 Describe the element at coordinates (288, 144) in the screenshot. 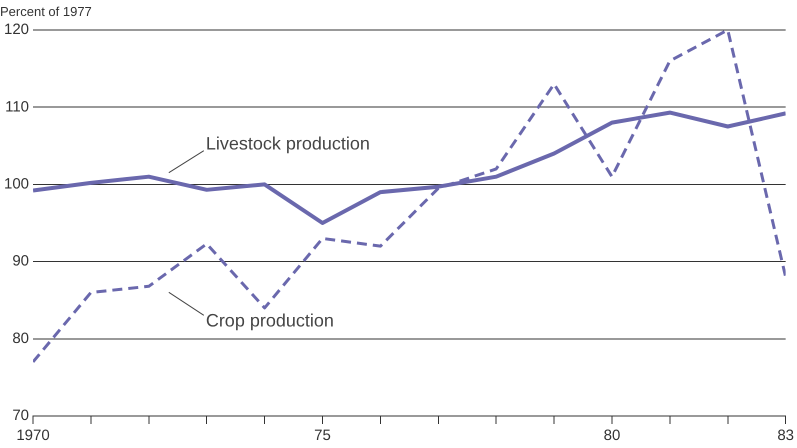

I see `series-label: Livestock production` at that location.